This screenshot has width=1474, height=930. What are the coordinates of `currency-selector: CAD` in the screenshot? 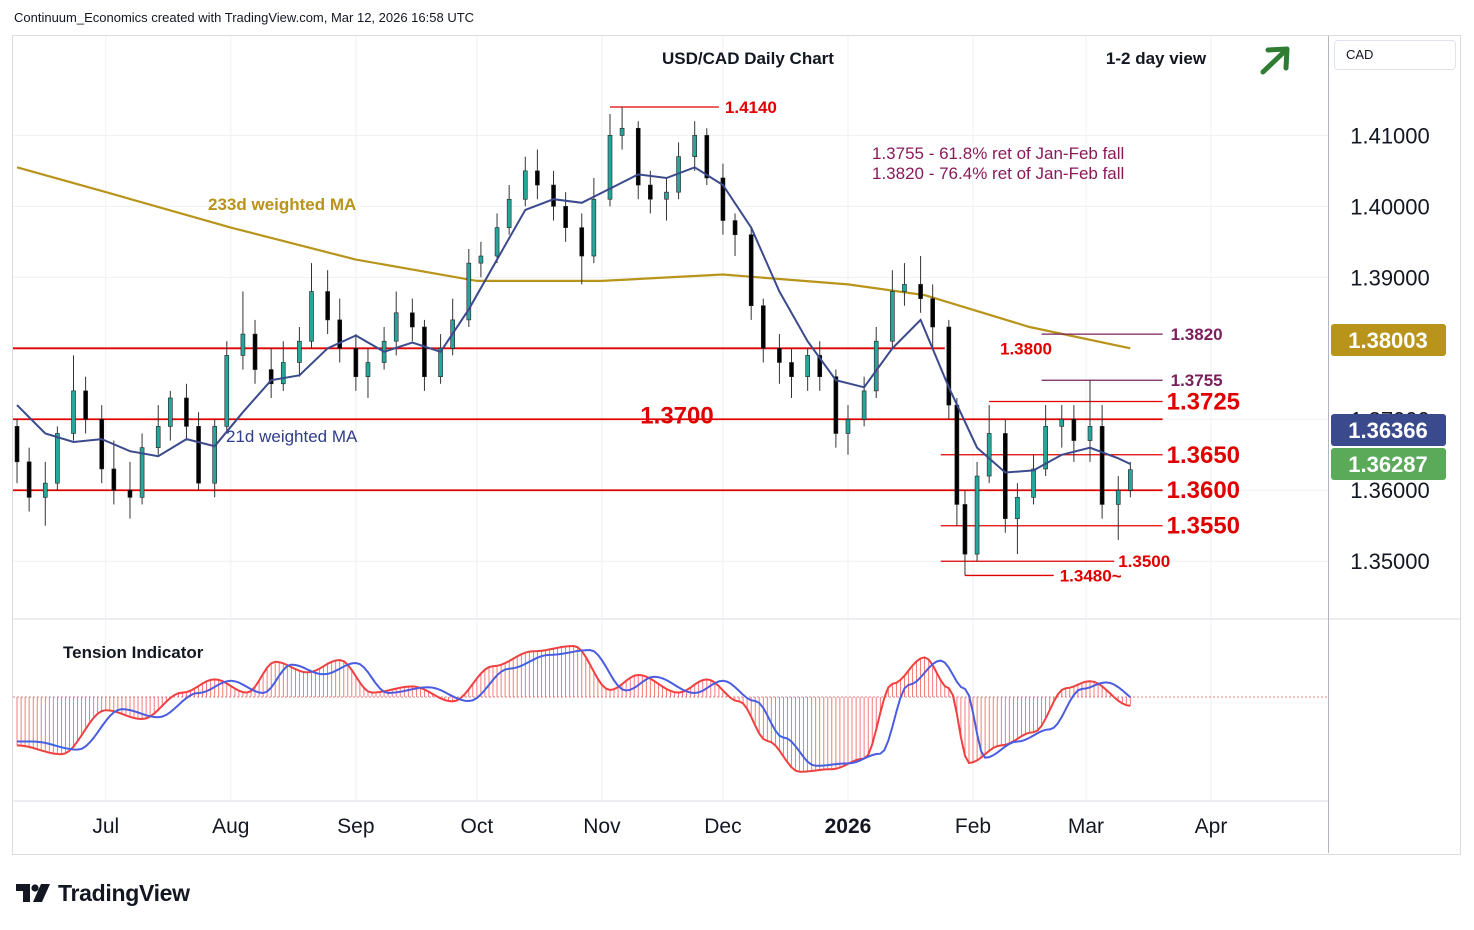 It's located at (1395, 55).